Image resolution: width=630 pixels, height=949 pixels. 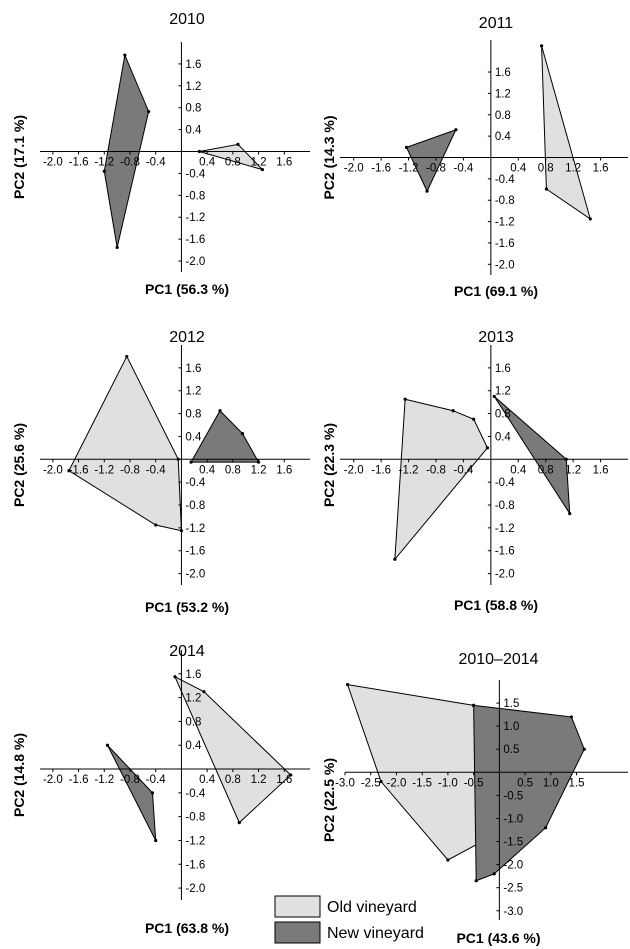 What do you see at coordinates (525, 783) in the screenshot?
I see `x-tick-label: 0.5` at bounding box center [525, 783].